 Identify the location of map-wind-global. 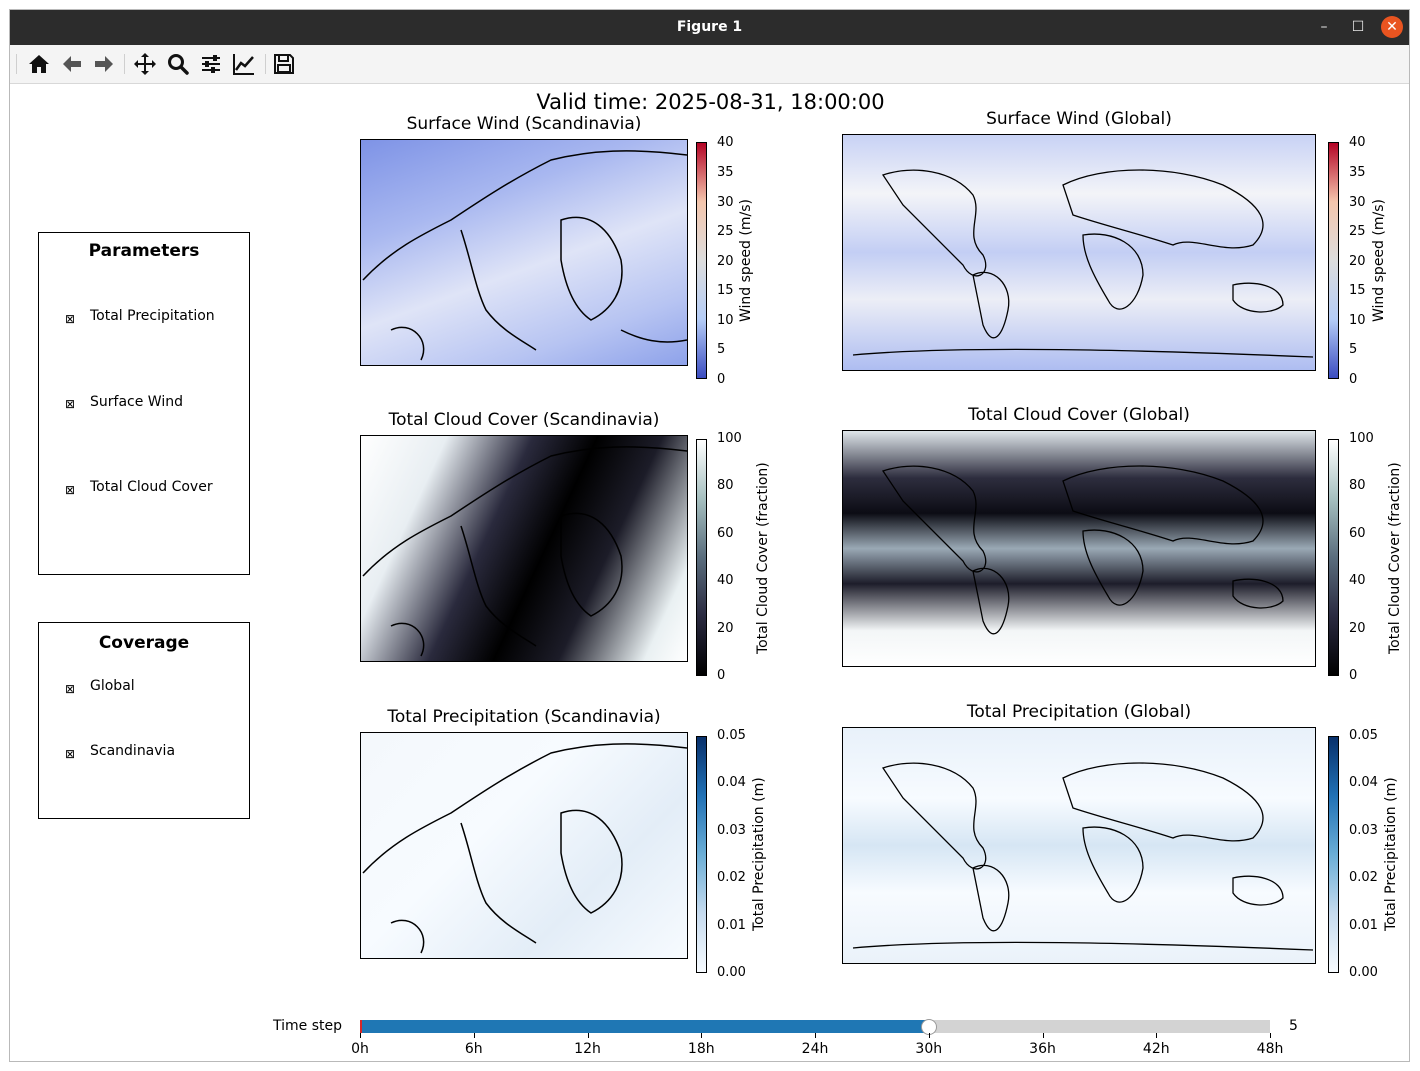
(1079, 252).